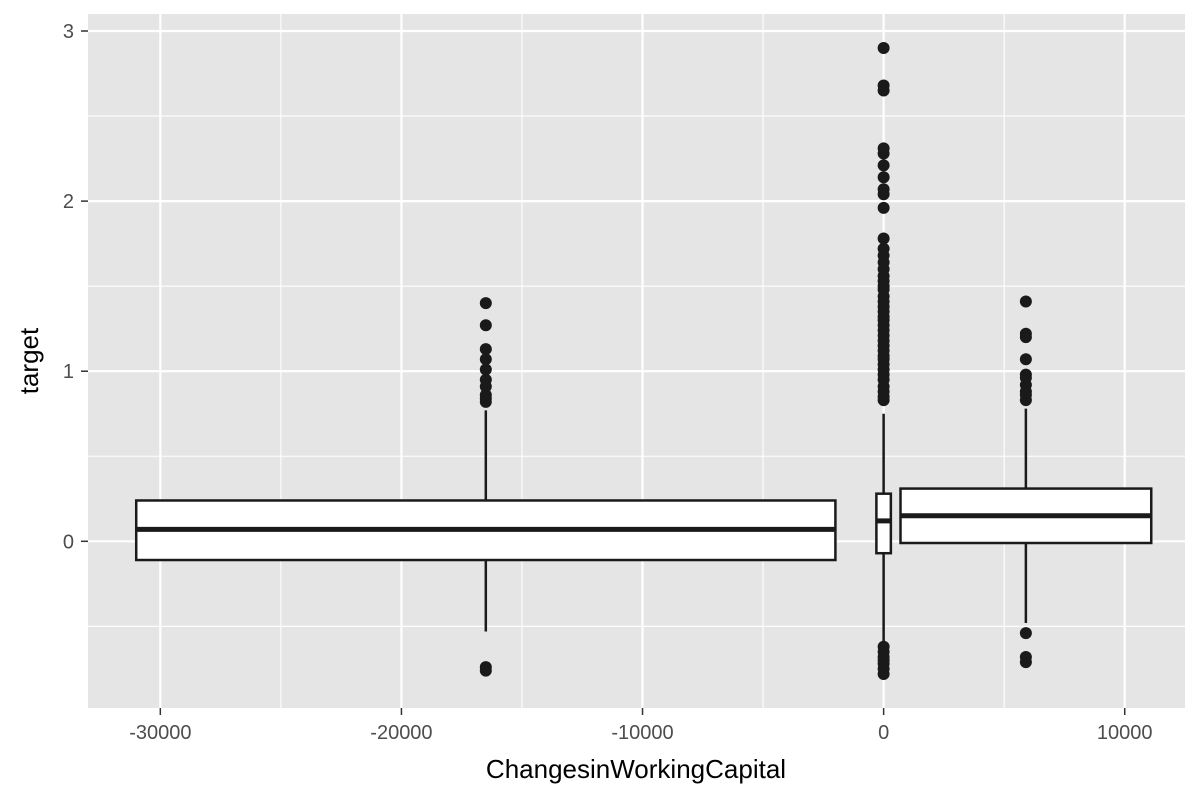  What do you see at coordinates (1125, 733) in the screenshot?
I see `x-tick-label: 10000` at bounding box center [1125, 733].